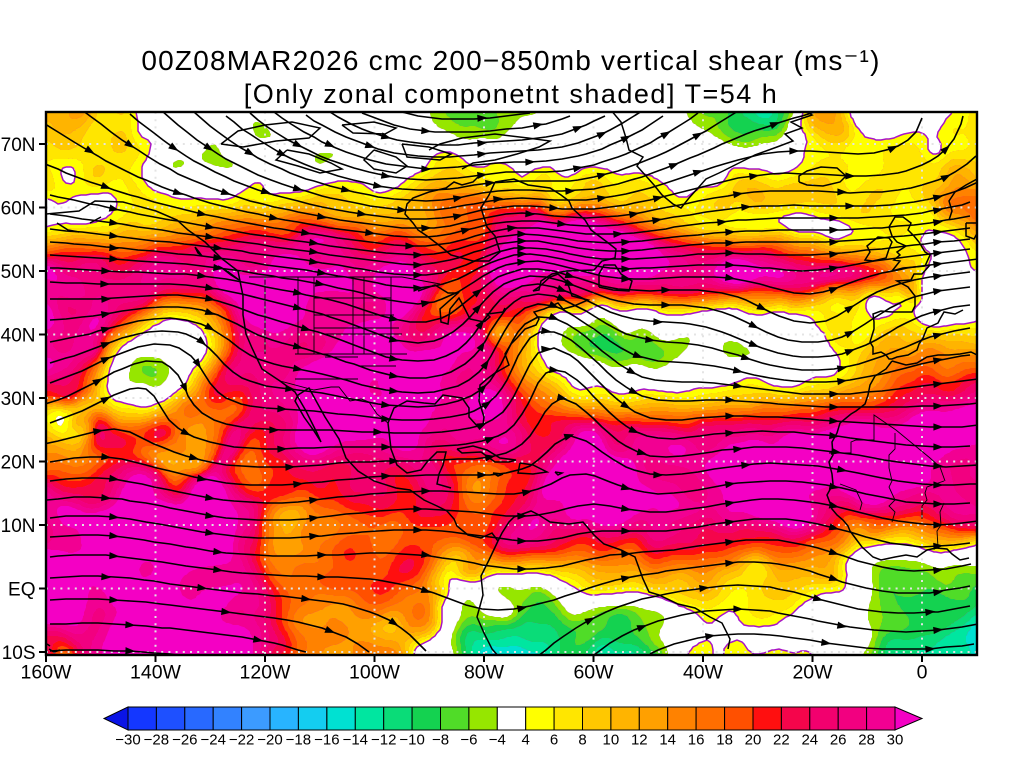 The width and height of the screenshot is (1024, 773). Describe the element at coordinates (269, 740) in the screenshot. I see `svg-text: −20` at that location.